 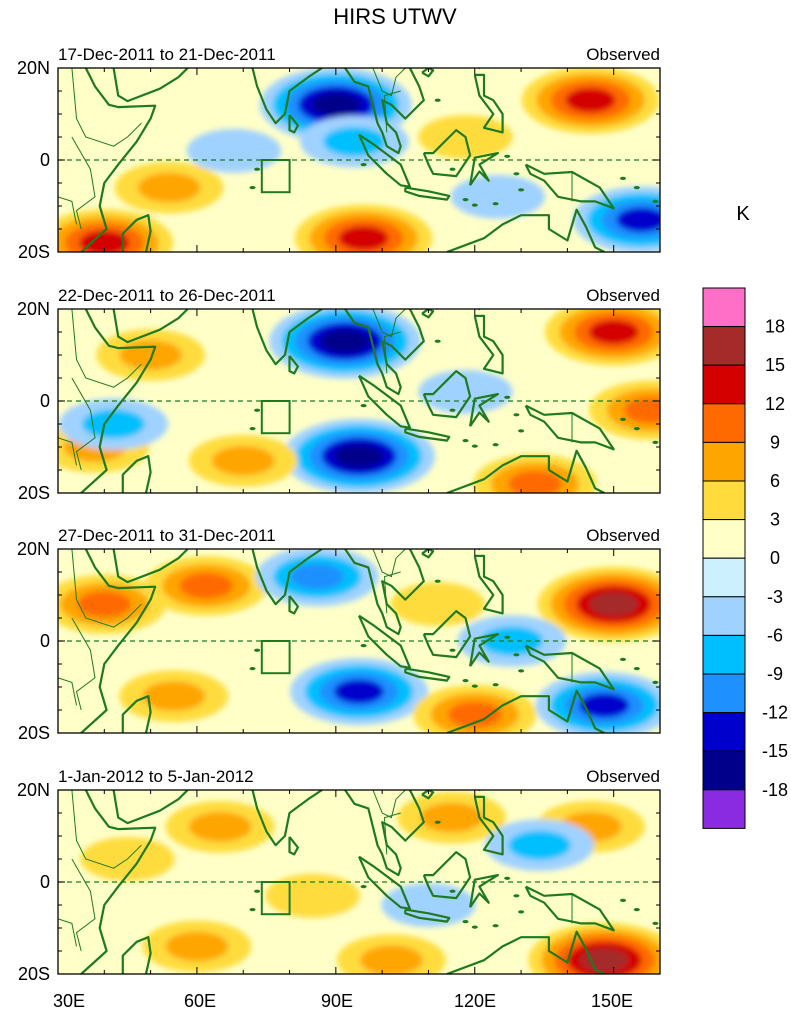 What do you see at coordinates (775, 635) in the screenshot?
I see `colorbar-label-9: -6` at bounding box center [775, 635].